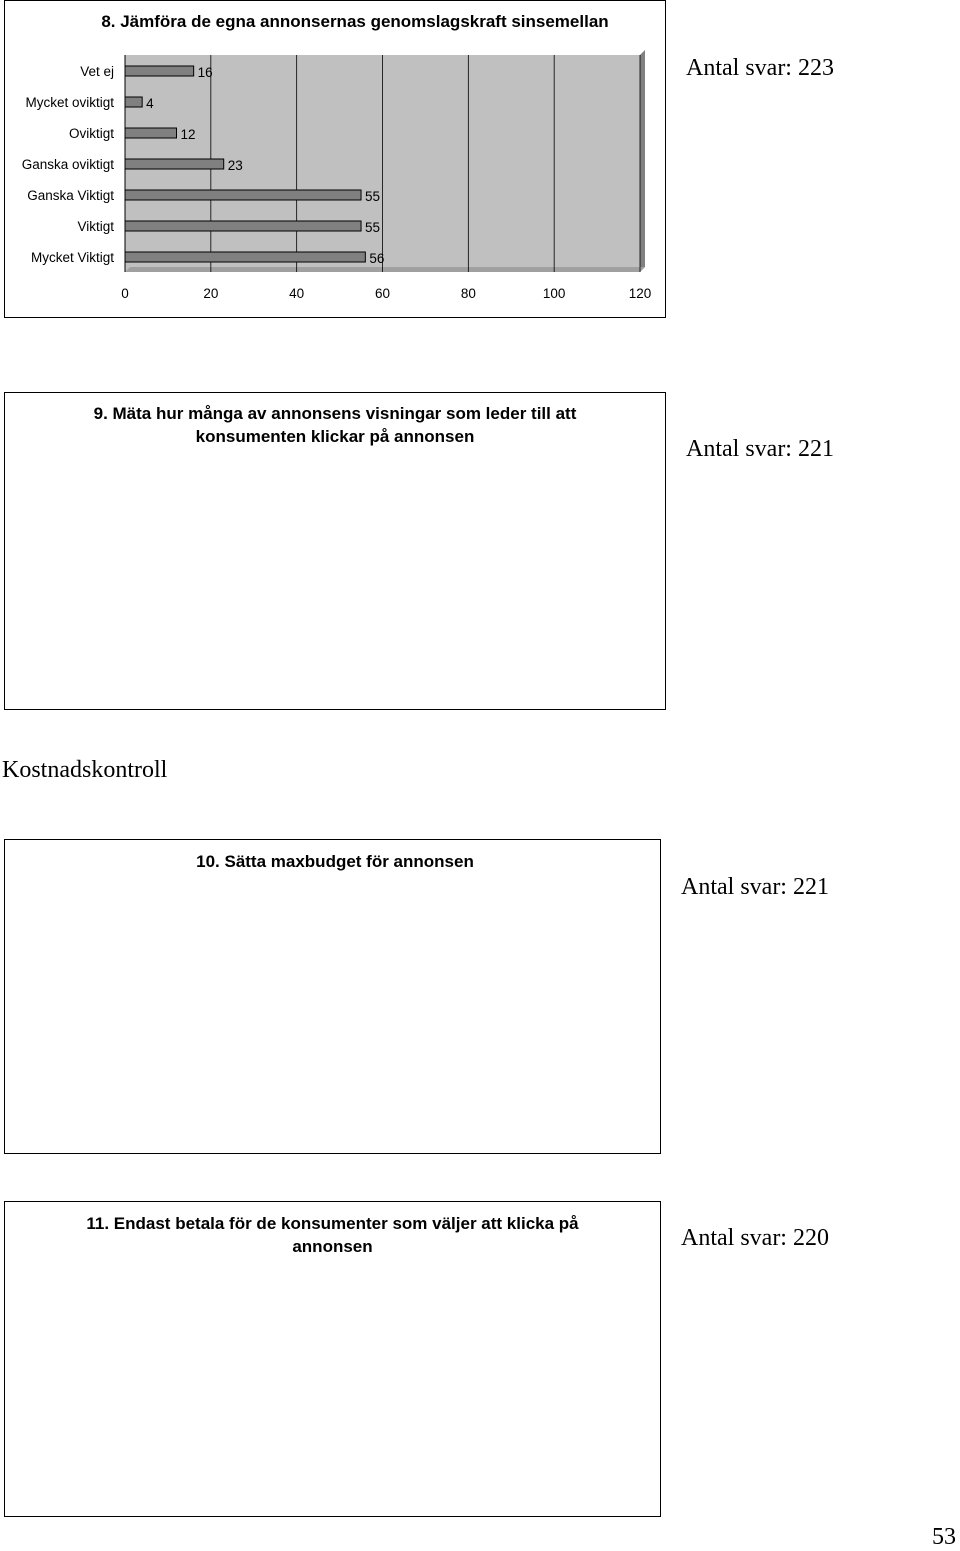 Image resolution: width=960 pixels, height=1551 pixels. Describe the element at coordinates (188, 134) in the screenshot. I see `value-label-8-2: 12` at that location.